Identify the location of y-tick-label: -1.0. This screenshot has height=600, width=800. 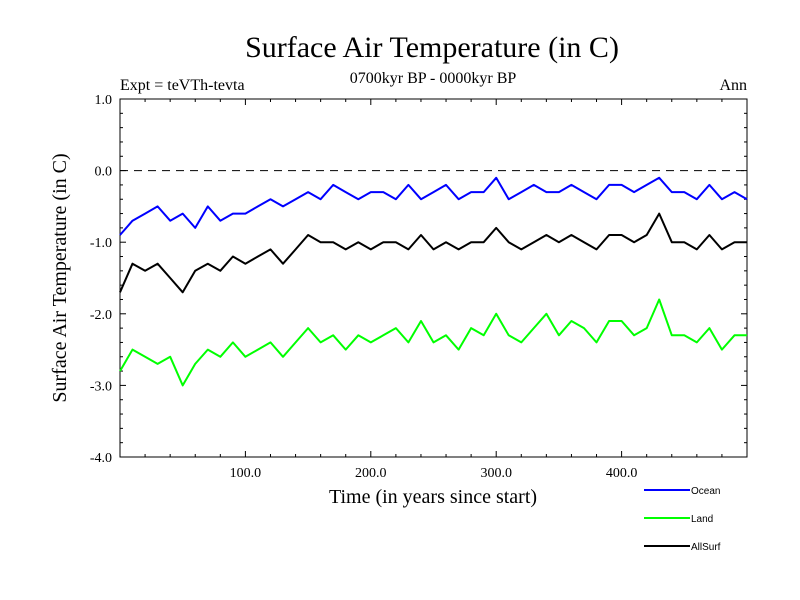
(101, 243).